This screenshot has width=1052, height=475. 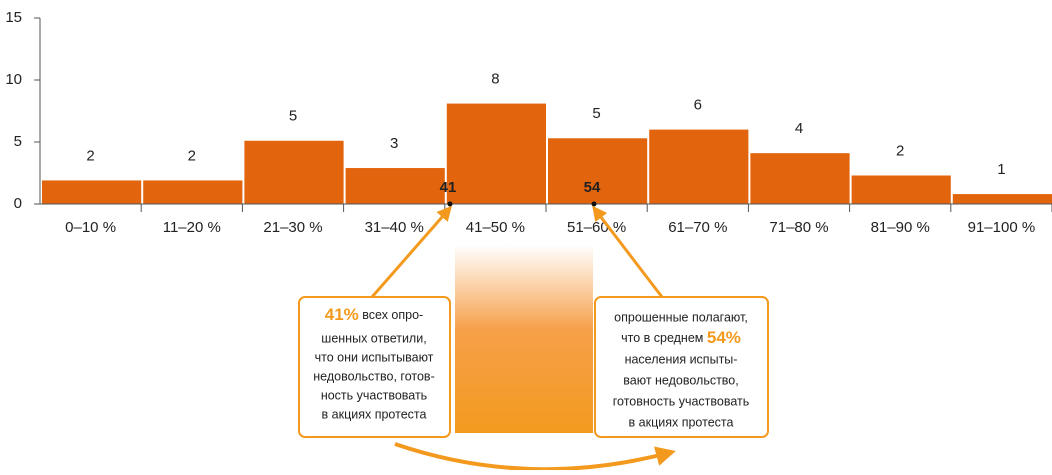 I want to click on data-label: 3, so click(x=394, y=143).